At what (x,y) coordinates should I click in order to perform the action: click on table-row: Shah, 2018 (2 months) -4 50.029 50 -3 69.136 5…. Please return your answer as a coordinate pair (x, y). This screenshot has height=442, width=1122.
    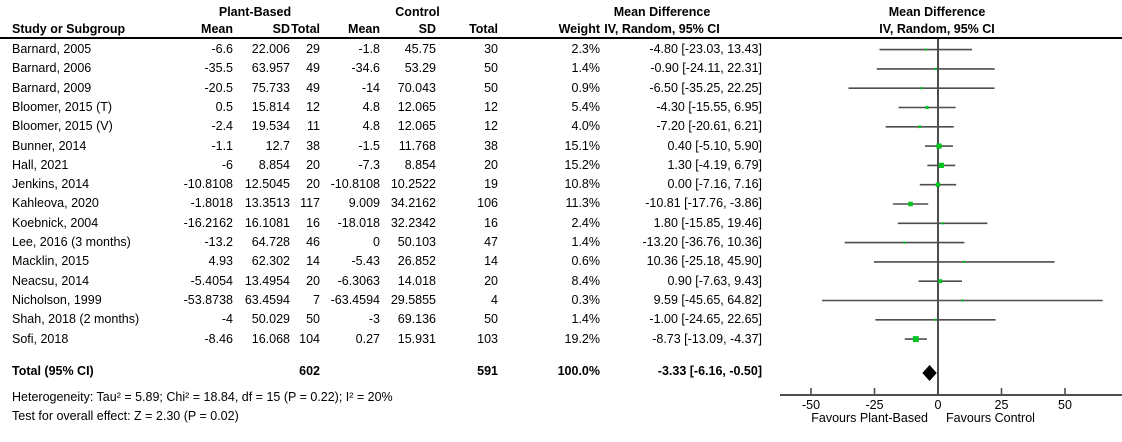
    Looking at the image, I should click on (385, 319).